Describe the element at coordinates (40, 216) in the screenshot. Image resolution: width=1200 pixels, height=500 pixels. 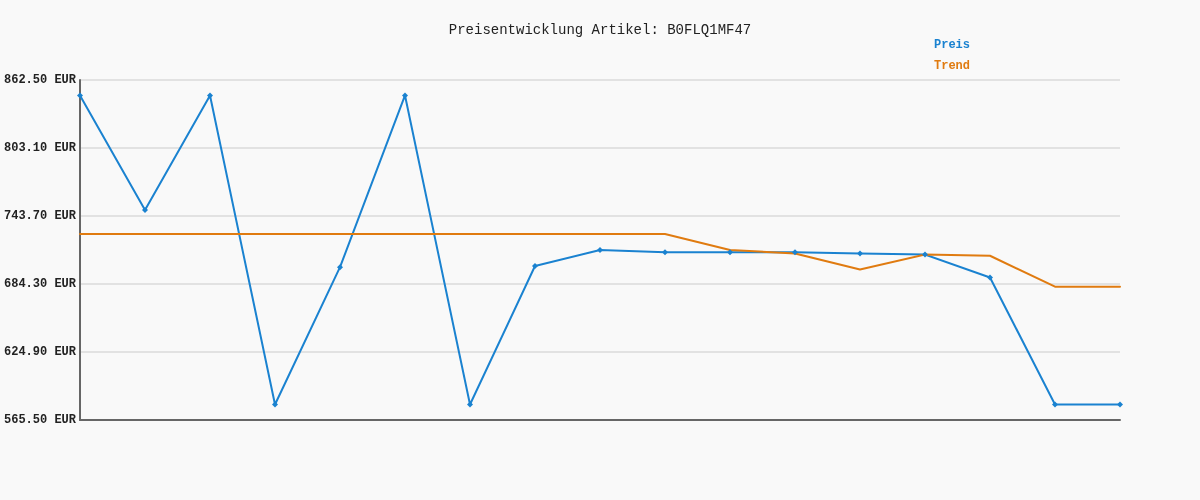
I see `y-tick-label: 743.70 EUR` at that location.